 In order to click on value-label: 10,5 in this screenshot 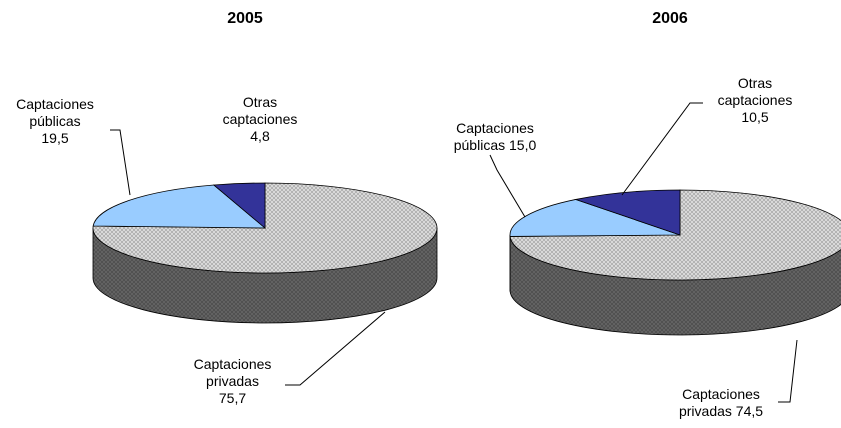, I will do `click(755, 117)`.